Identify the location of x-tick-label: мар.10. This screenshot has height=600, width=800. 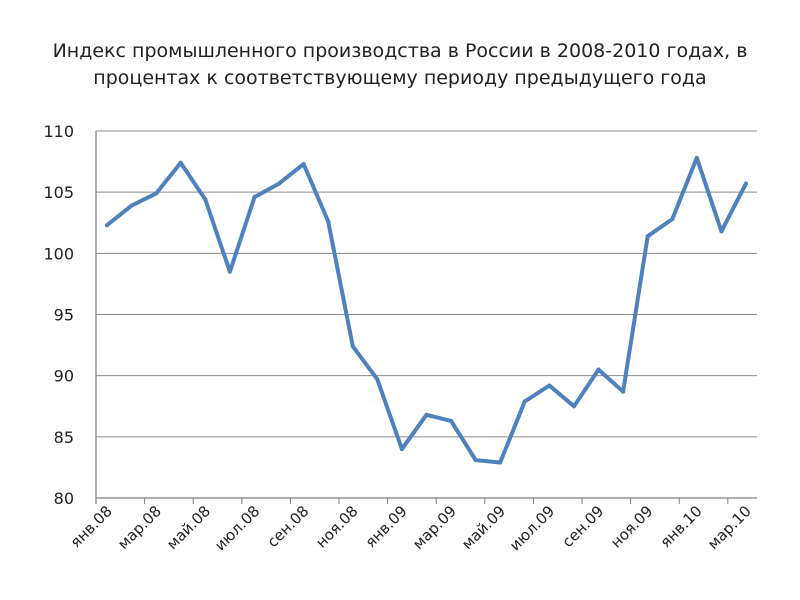
(729, 527).